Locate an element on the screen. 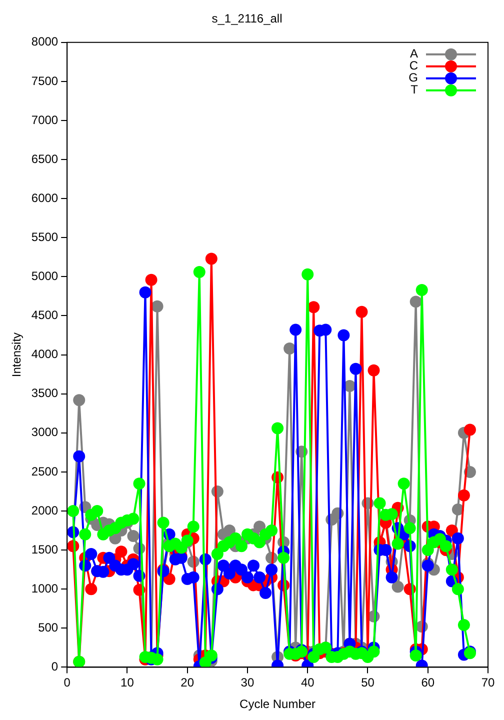 The height and width of the screenshot is (720, 504). x-tick-label: 20 is located at coordinates (187, 683).